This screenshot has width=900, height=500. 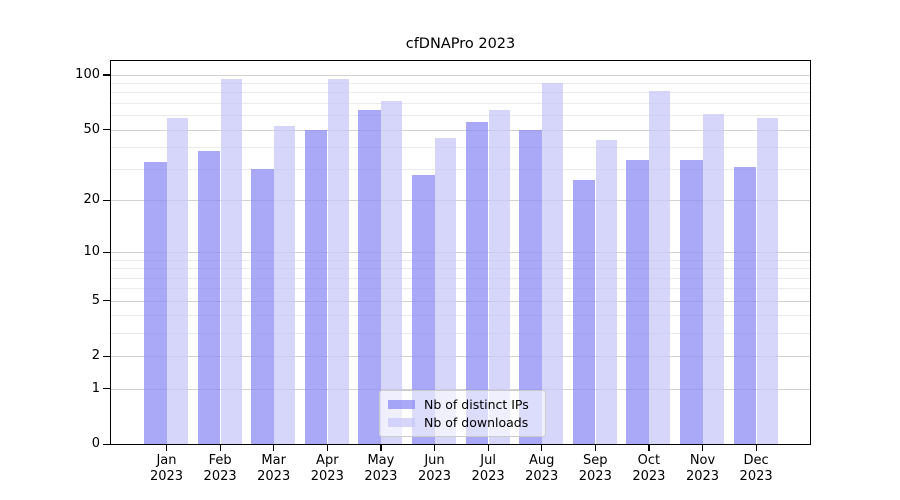 I want to click on bar-downloads-oct, so click(x=660, y=267).